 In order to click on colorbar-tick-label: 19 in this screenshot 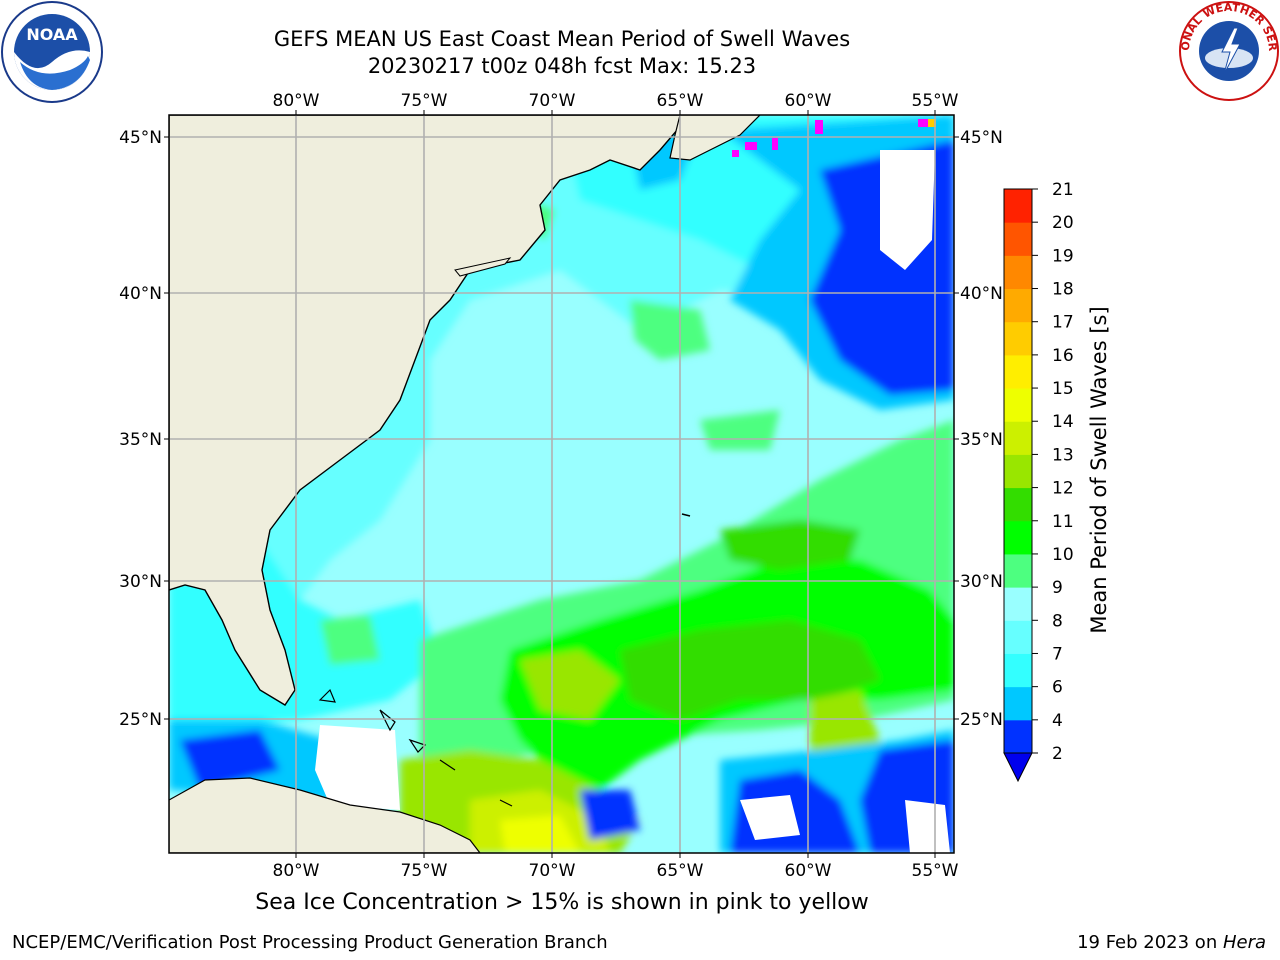, I will do `click(1063, 256)`.